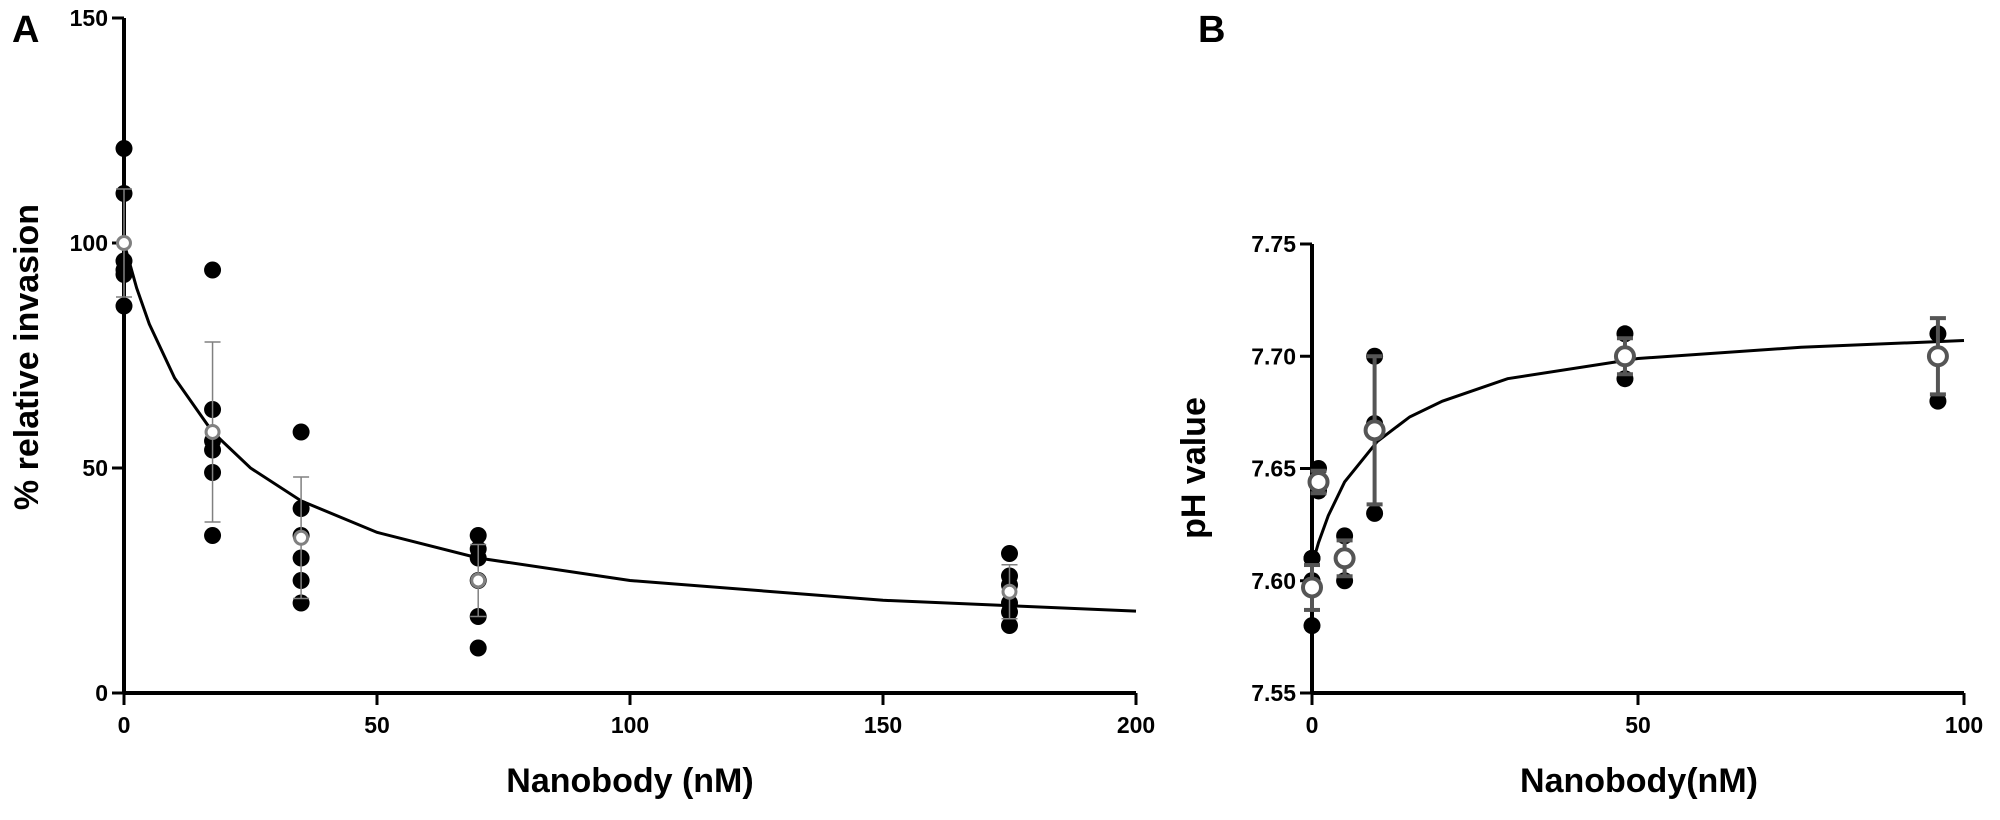  Describe the element at coordinates (1194, 468) in the screenshot. I see `y-axis-label: pH value` at that location.